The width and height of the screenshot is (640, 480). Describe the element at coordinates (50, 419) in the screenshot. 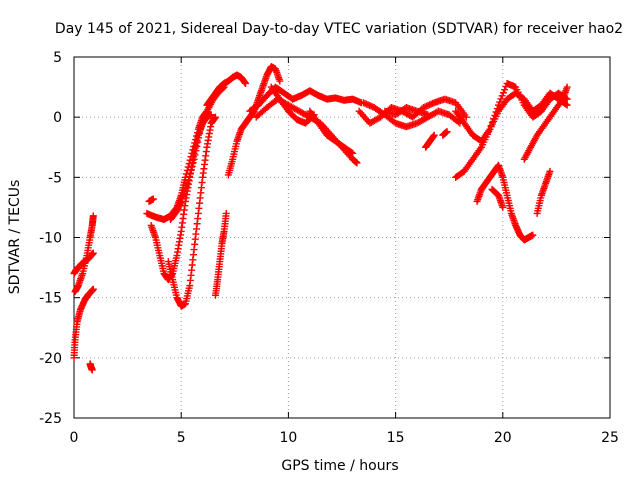

I see `y-tick-label: -25` at that location.